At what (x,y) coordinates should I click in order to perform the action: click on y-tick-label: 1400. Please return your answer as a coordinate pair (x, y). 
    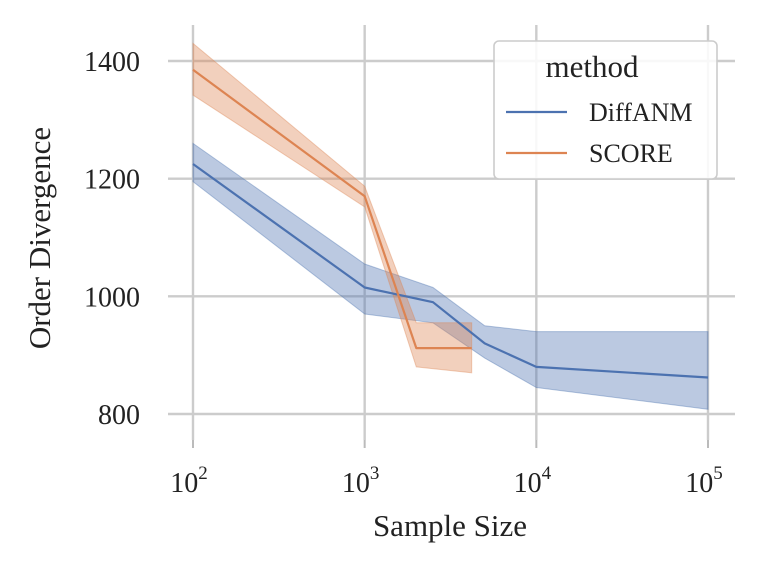
    Looking at the image, I should click on (112, 62).